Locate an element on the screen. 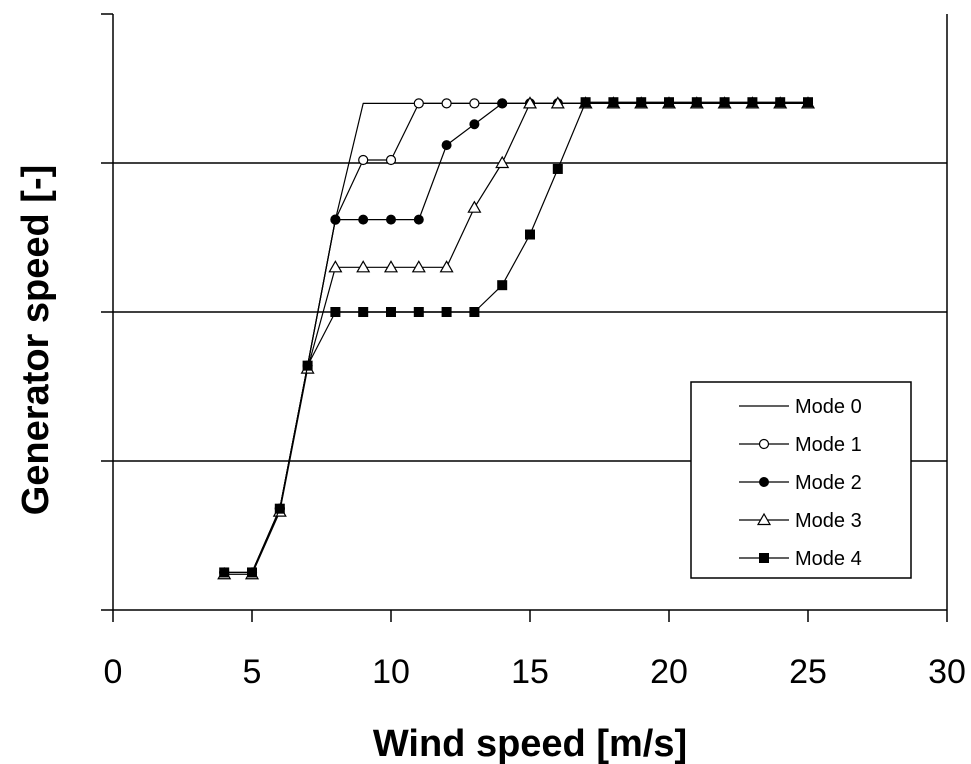  legend: Mode 0 Mode 1 Mode 2 Mode 3 Mode 4 is located at coordinates (801, 480).